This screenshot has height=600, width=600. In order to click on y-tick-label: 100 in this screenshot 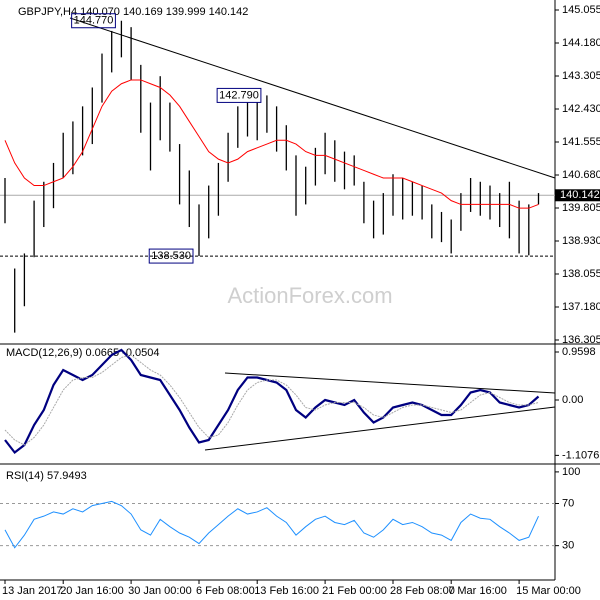, I will do `click(571, 472)`.